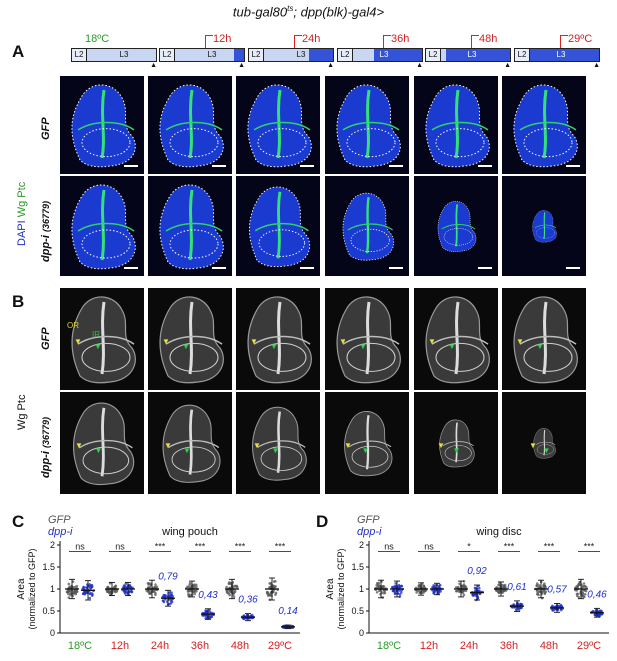 The image size is (617, 661). What do you see at coordinates (429, 646) in the screenshot?
I see `x-tick-label: 12h` at bounding box center [429, 646].